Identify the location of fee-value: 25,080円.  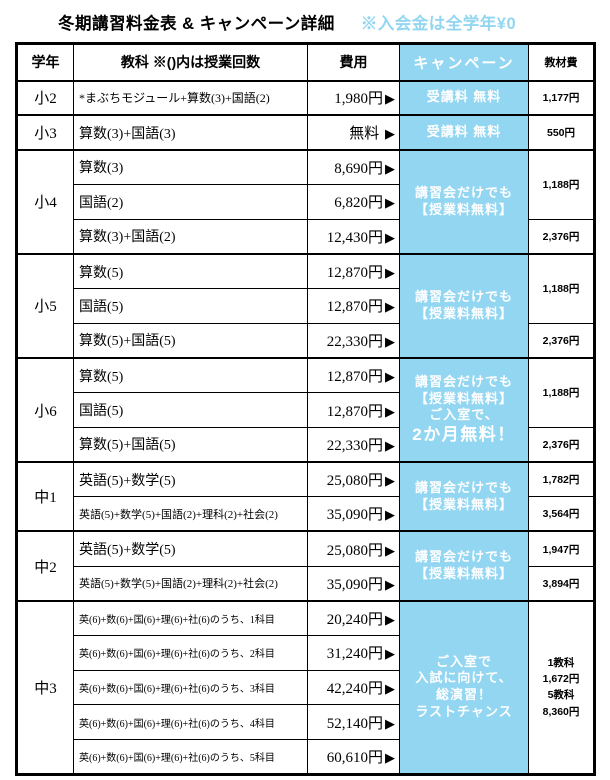
(354, 550).